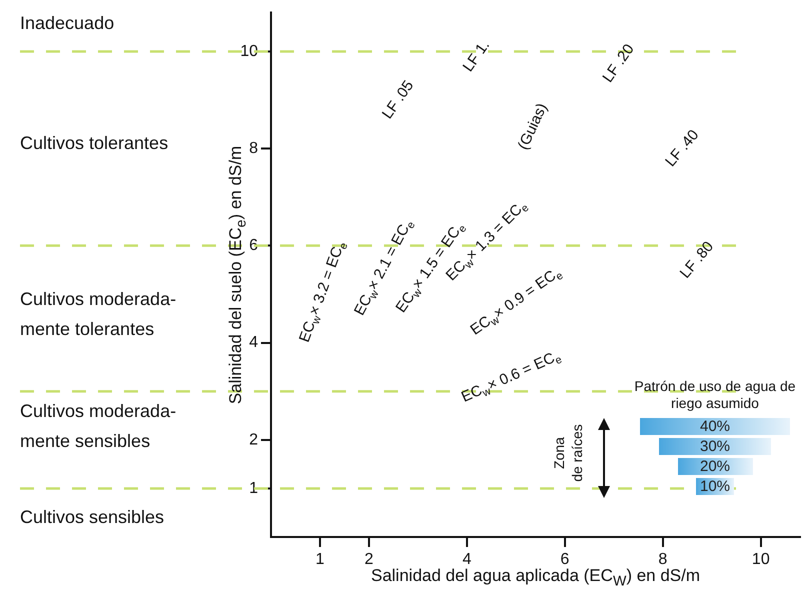  What do you see at coordinates (94, 143) in the screenshot?
I see `text: Cultivos tolerantes` at bounding box center [94, 143].